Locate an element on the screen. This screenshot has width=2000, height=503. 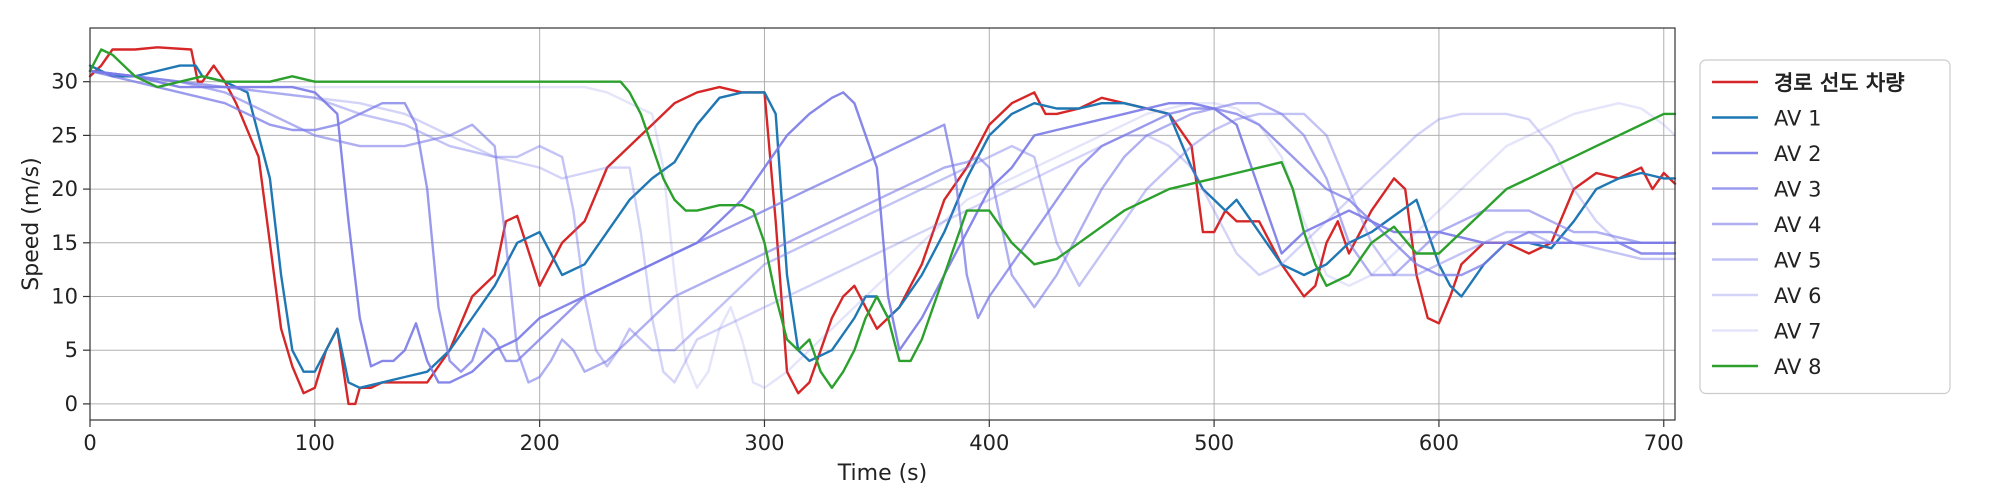
x-tick-label: 400 is located at coordinates (989, 443).